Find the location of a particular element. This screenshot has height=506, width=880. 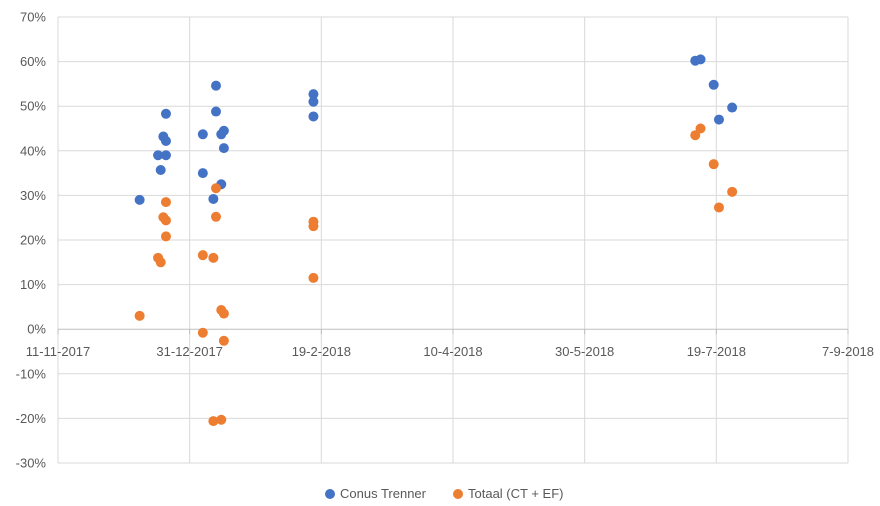

y-tick-label: 70% is located at coordinates (33, 17).